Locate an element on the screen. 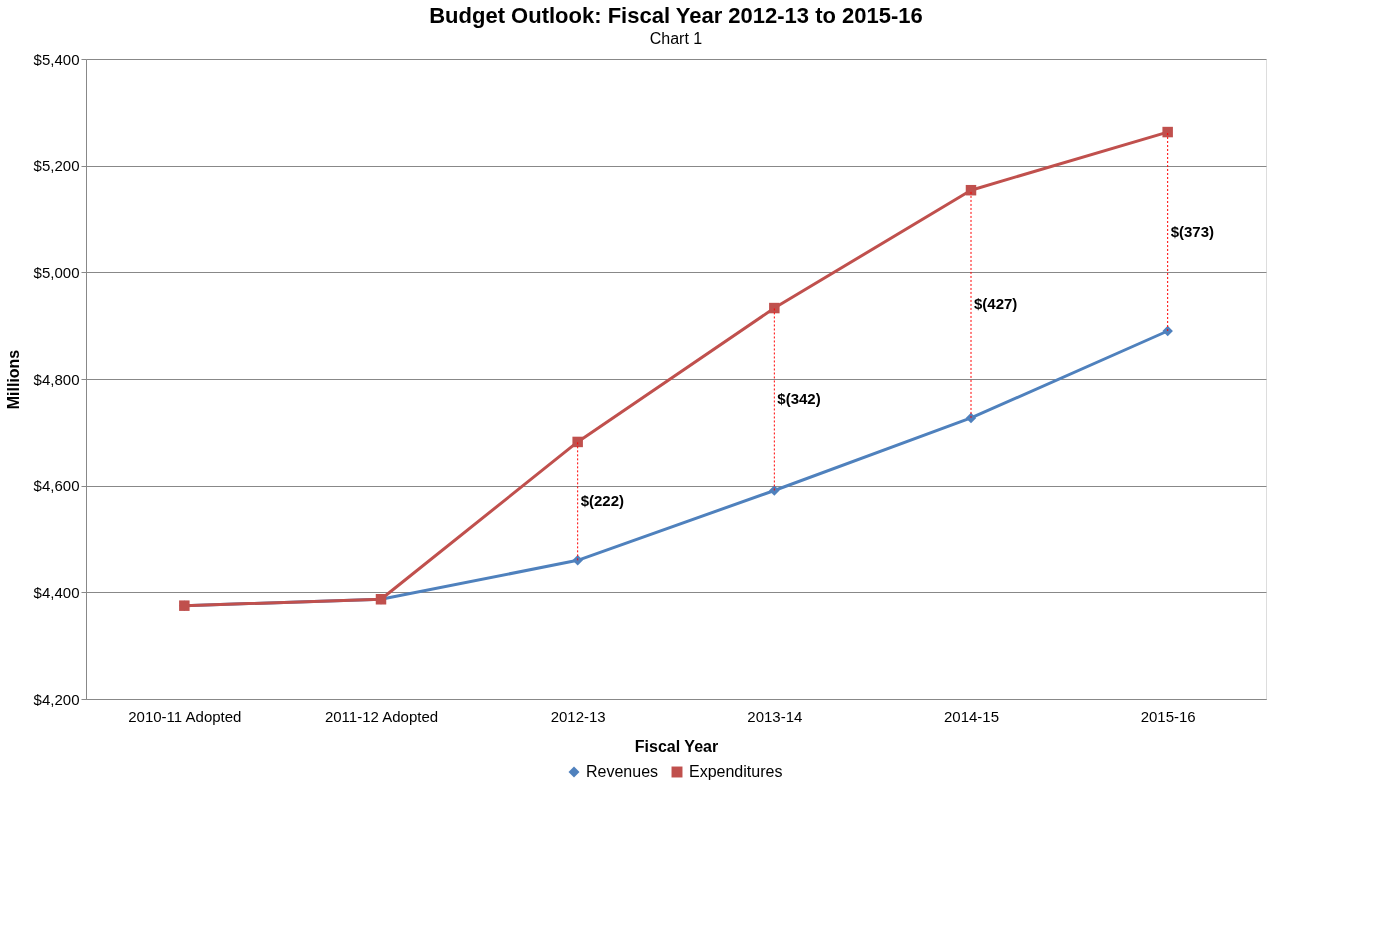 The image size is (1386, 942). legend-label: Expenditures is located at coordinates (736, 771).